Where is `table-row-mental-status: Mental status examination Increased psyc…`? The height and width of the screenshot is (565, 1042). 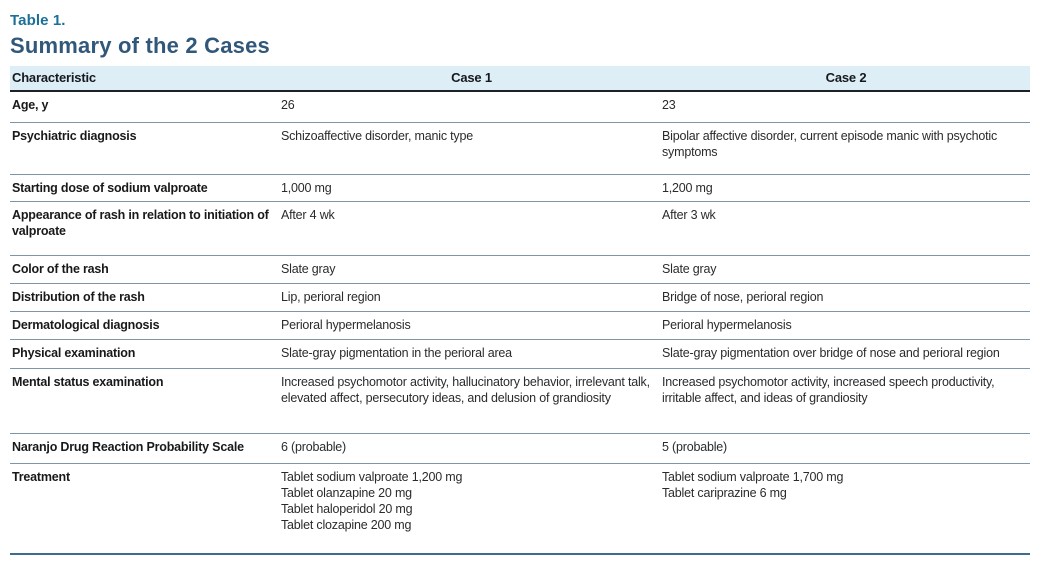
table-row-mental-status: Mental status examination Increased psyc… is located at coordinates (520, 401).